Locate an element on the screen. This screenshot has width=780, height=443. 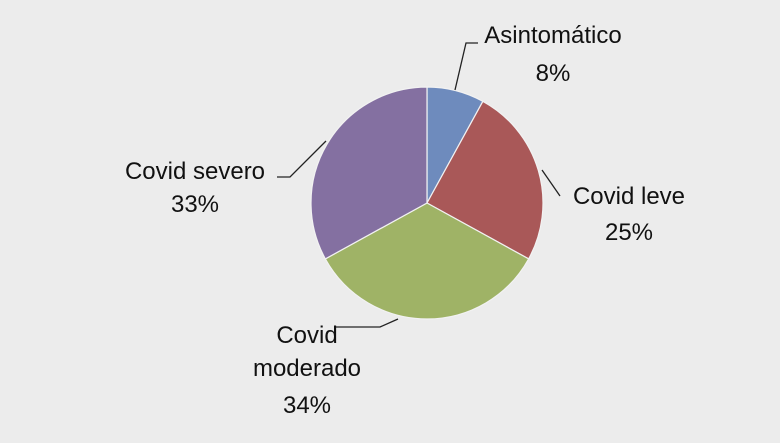
slice-covid-leve is located at coordinates (485, 180).